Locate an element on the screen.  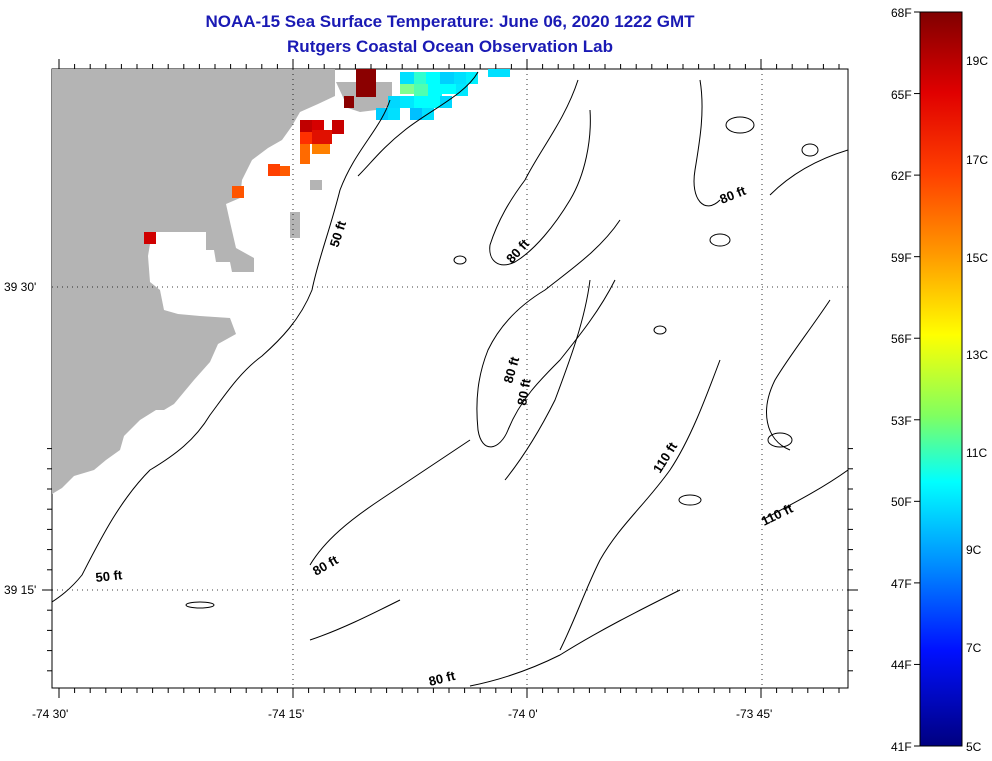
lon-label: -74 0' is located at coordinates (523, 714).